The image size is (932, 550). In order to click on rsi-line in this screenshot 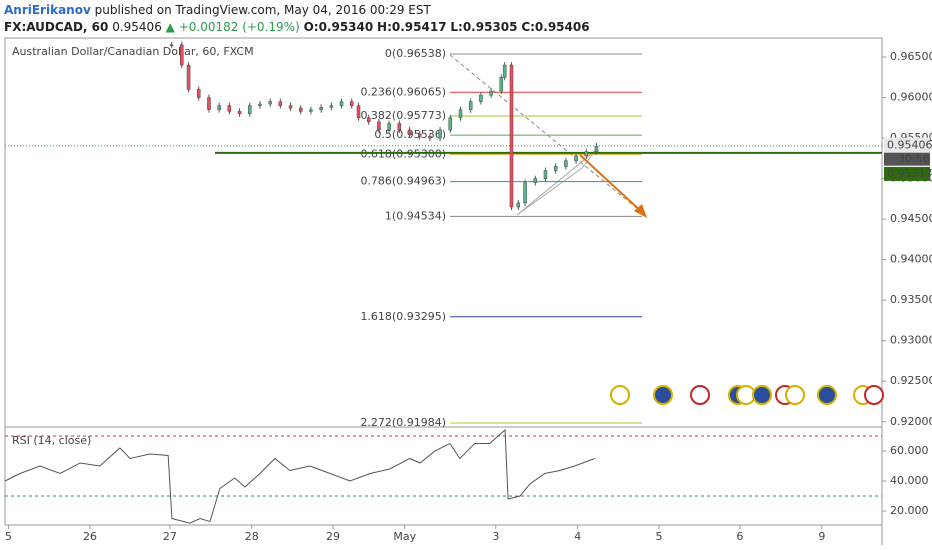, I will do `click(299, 476)`.